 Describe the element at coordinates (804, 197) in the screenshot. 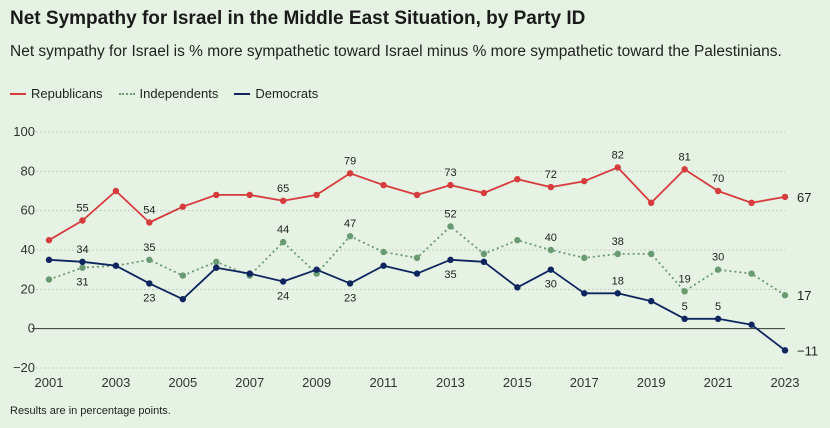

I see `data-label-republicans: 67` at that location.